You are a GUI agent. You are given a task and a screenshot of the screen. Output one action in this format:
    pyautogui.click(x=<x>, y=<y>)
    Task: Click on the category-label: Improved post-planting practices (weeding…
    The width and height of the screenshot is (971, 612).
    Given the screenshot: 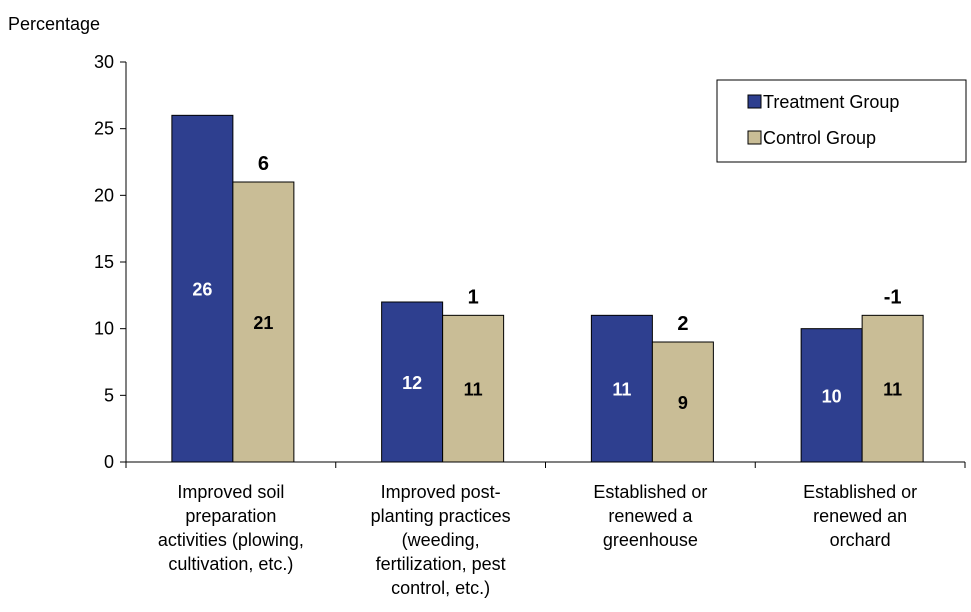 What is the action you would take?
    pyautogui.click(x=441, y=540)
    